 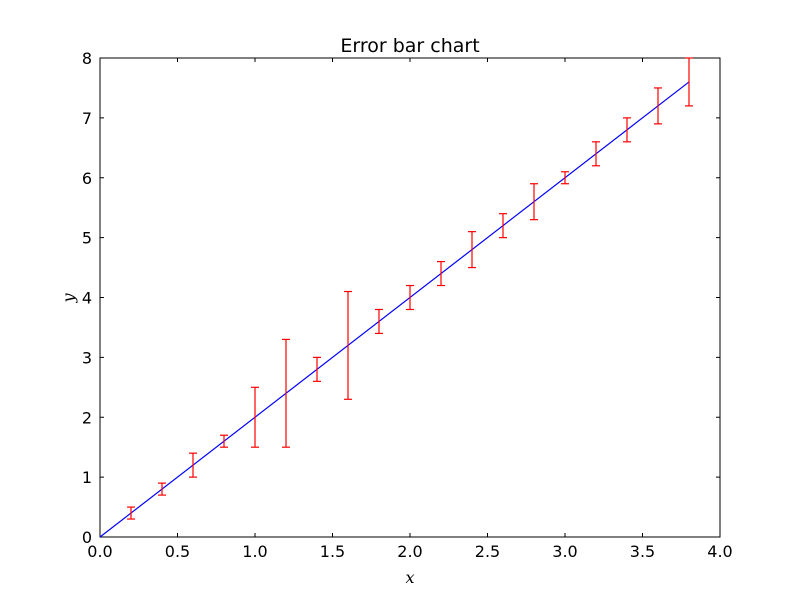 What do you see at coordinates (87, 178) in the screenshot?
I see `y-tick-label: 6` at bounding box center [87, 178].